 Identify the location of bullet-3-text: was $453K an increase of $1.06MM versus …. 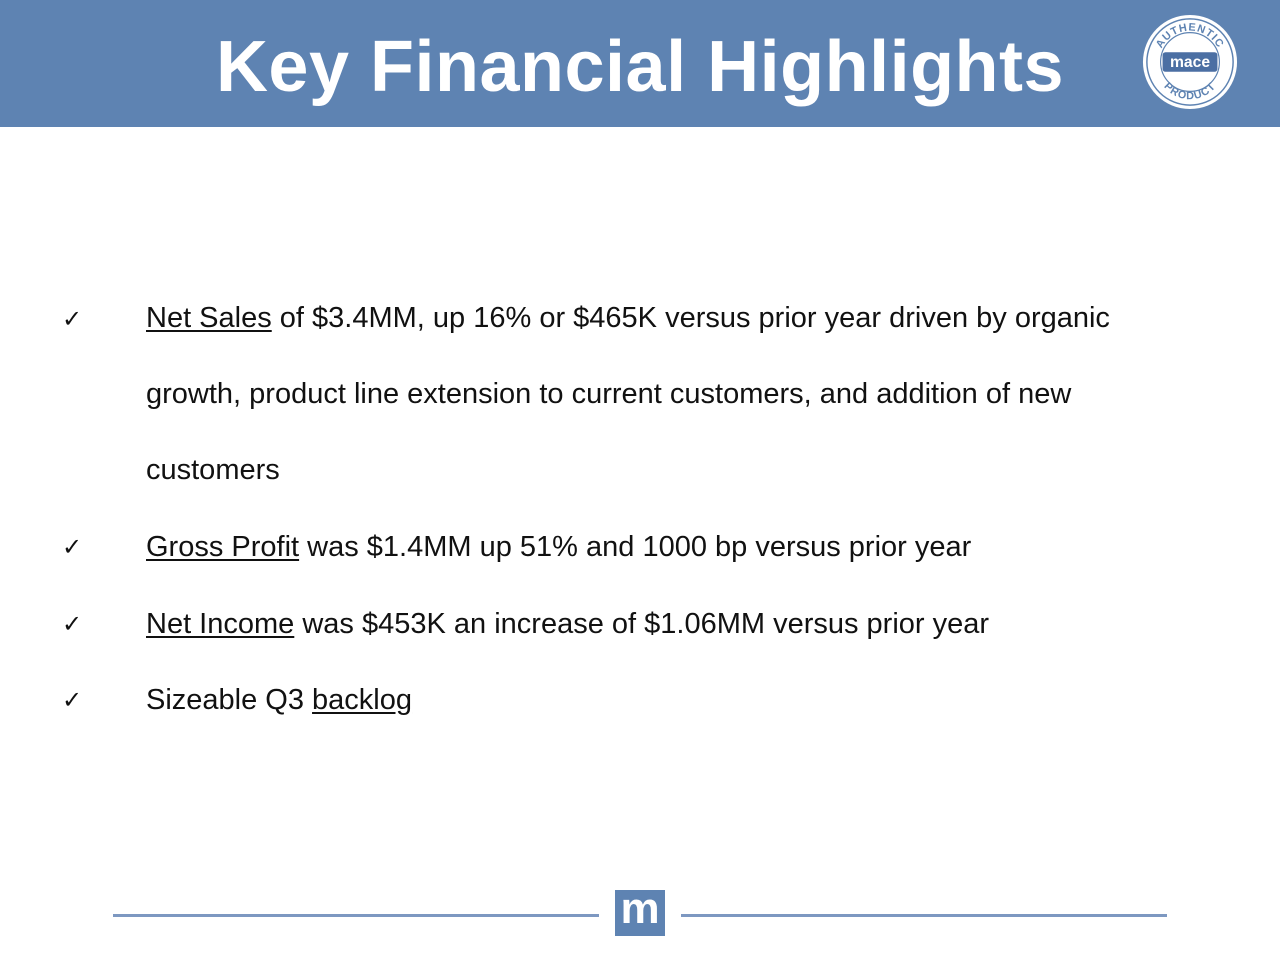
(642, 624).